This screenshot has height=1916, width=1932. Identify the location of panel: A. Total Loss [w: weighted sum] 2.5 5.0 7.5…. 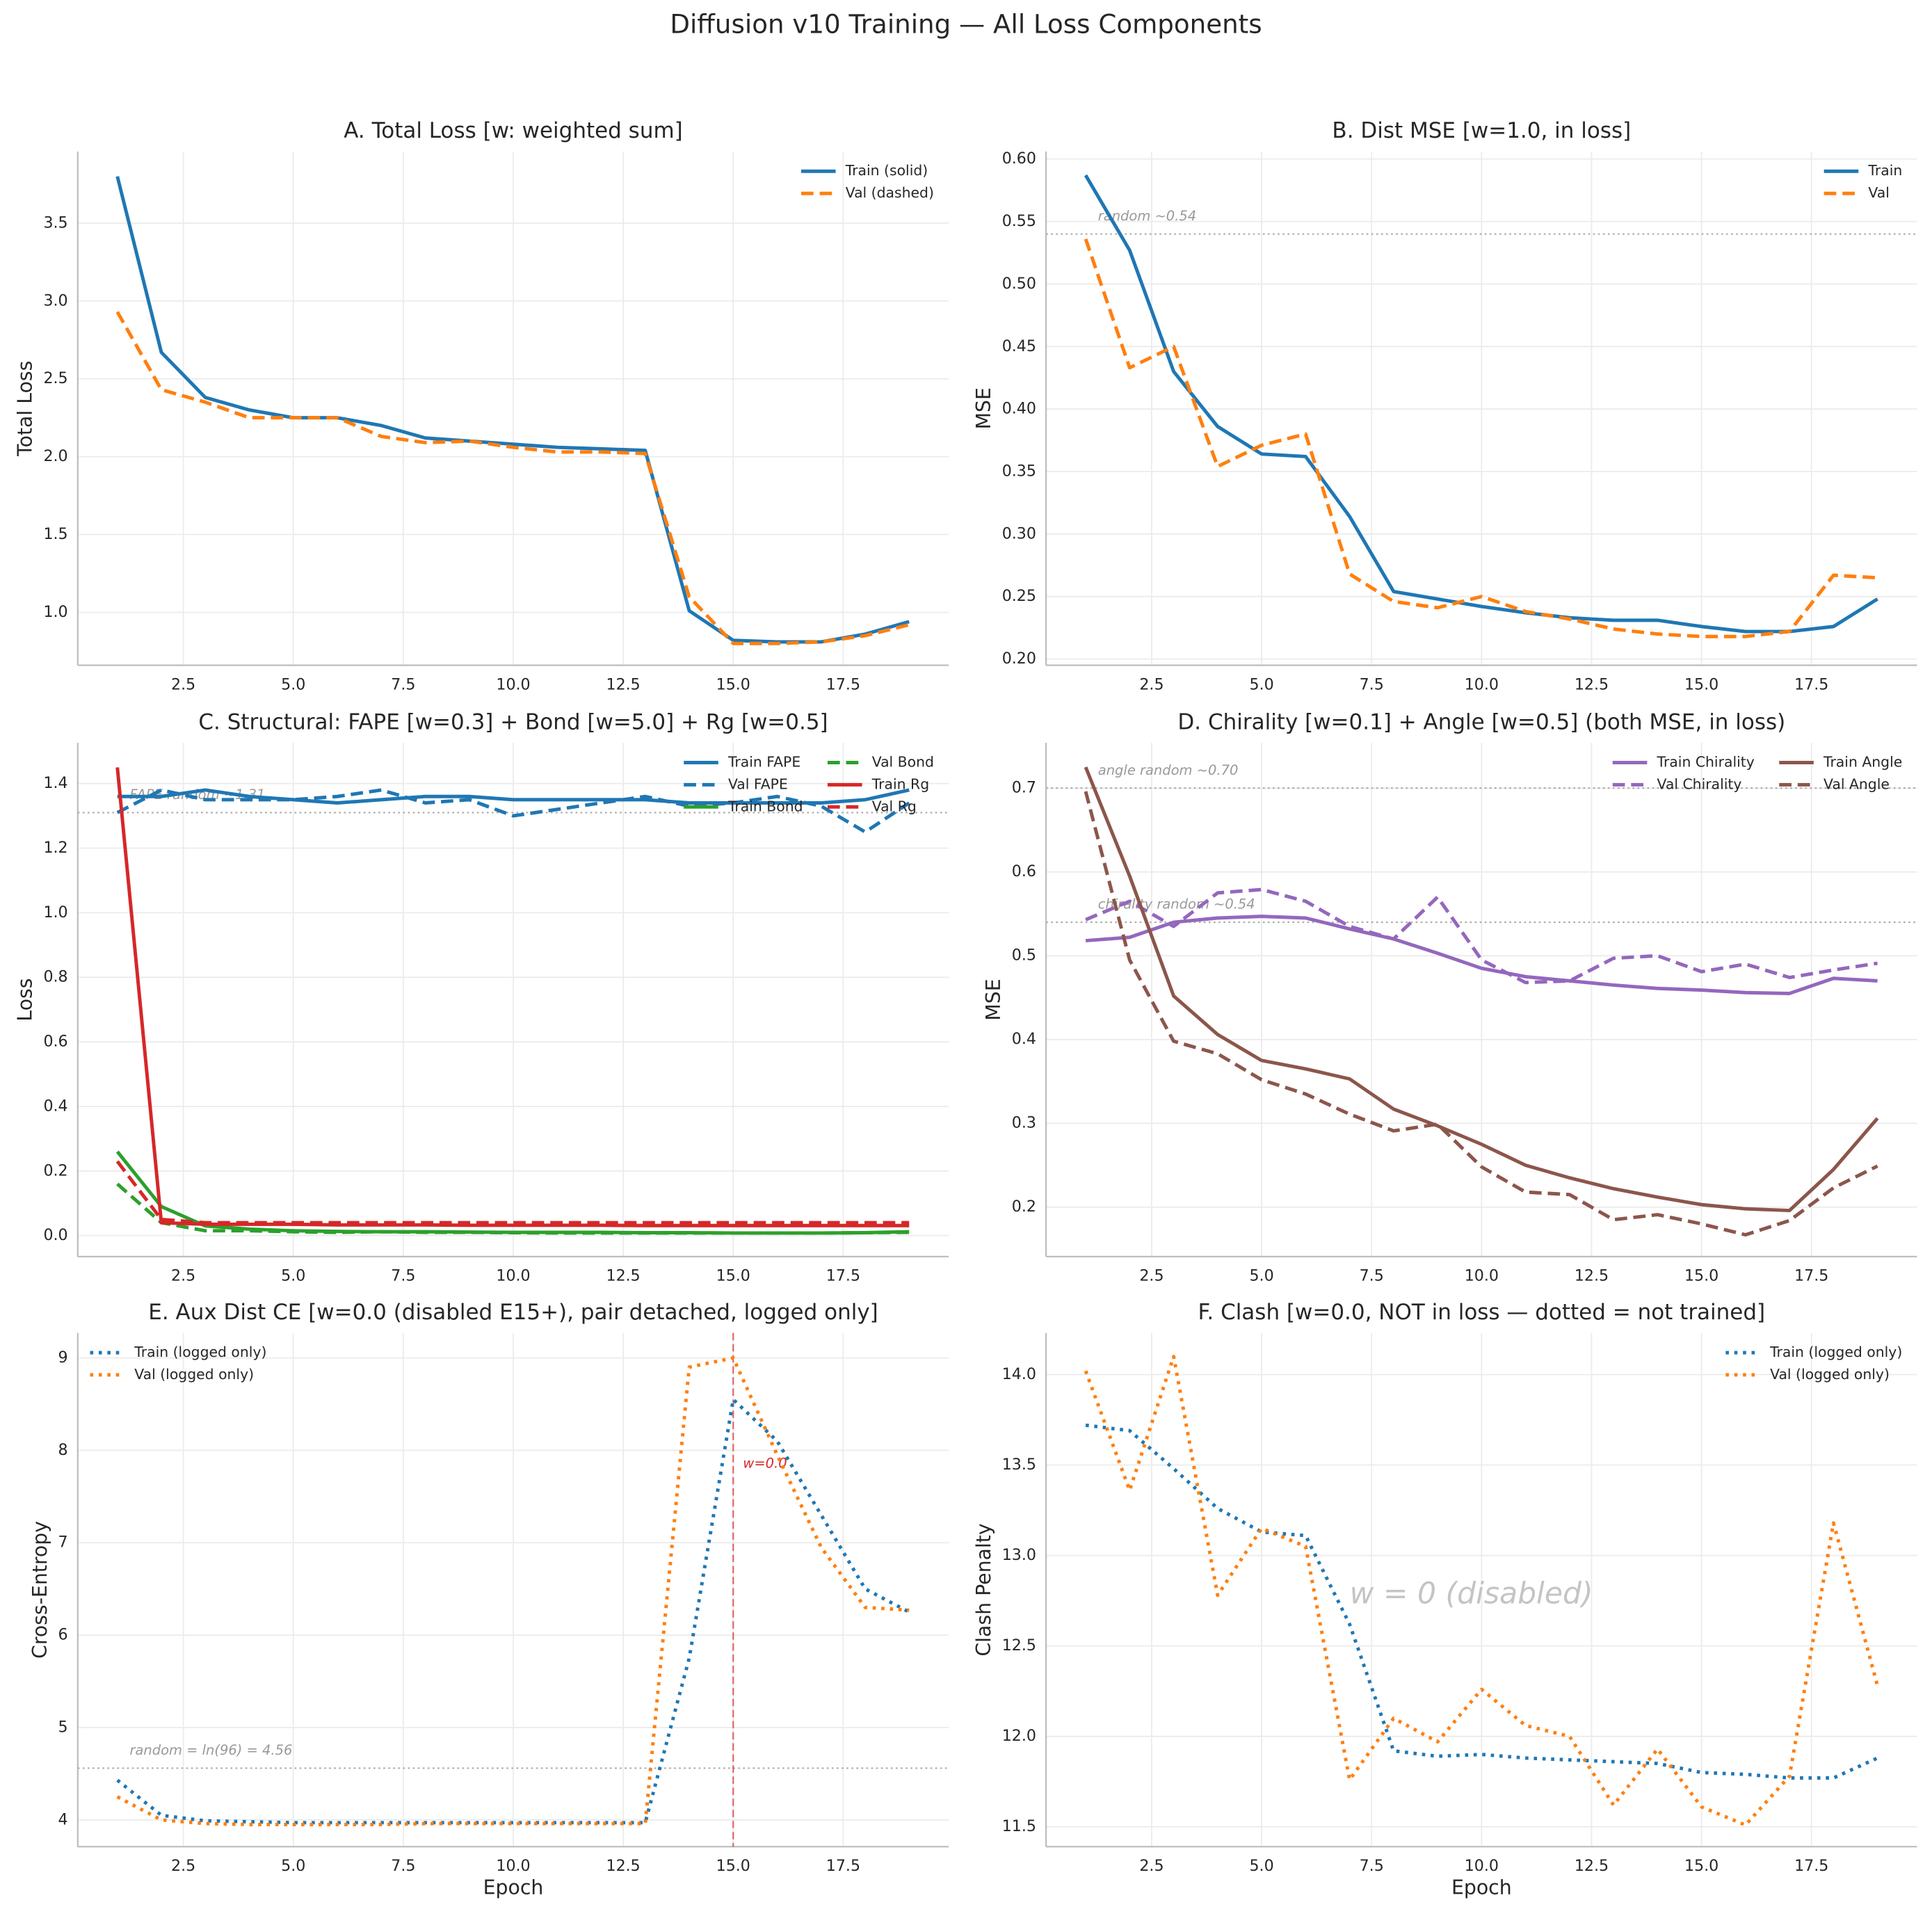
(482, 405).